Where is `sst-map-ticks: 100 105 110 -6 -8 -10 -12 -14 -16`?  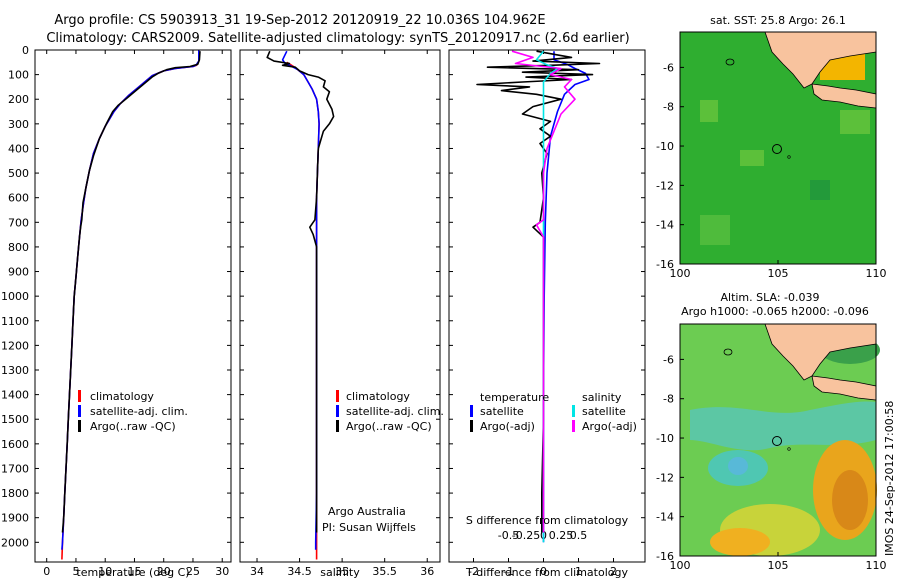
sst-map-ticks: 100 105 110 -6 -8 -10 -12 -14 -16 is located at coordinates (771, 170).